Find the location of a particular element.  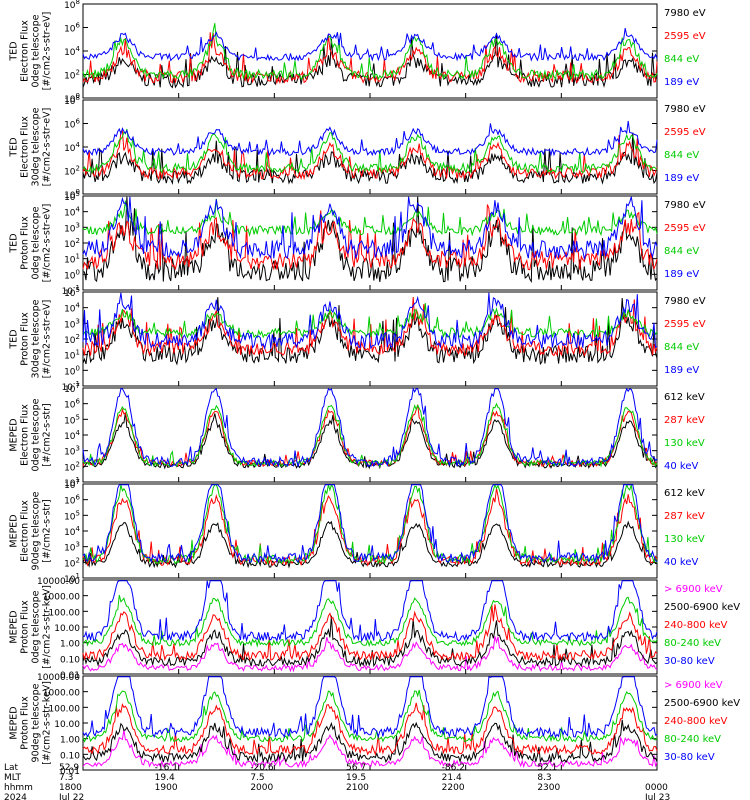

y-tick-label: 1.00 is located at coordinates (70, 645).